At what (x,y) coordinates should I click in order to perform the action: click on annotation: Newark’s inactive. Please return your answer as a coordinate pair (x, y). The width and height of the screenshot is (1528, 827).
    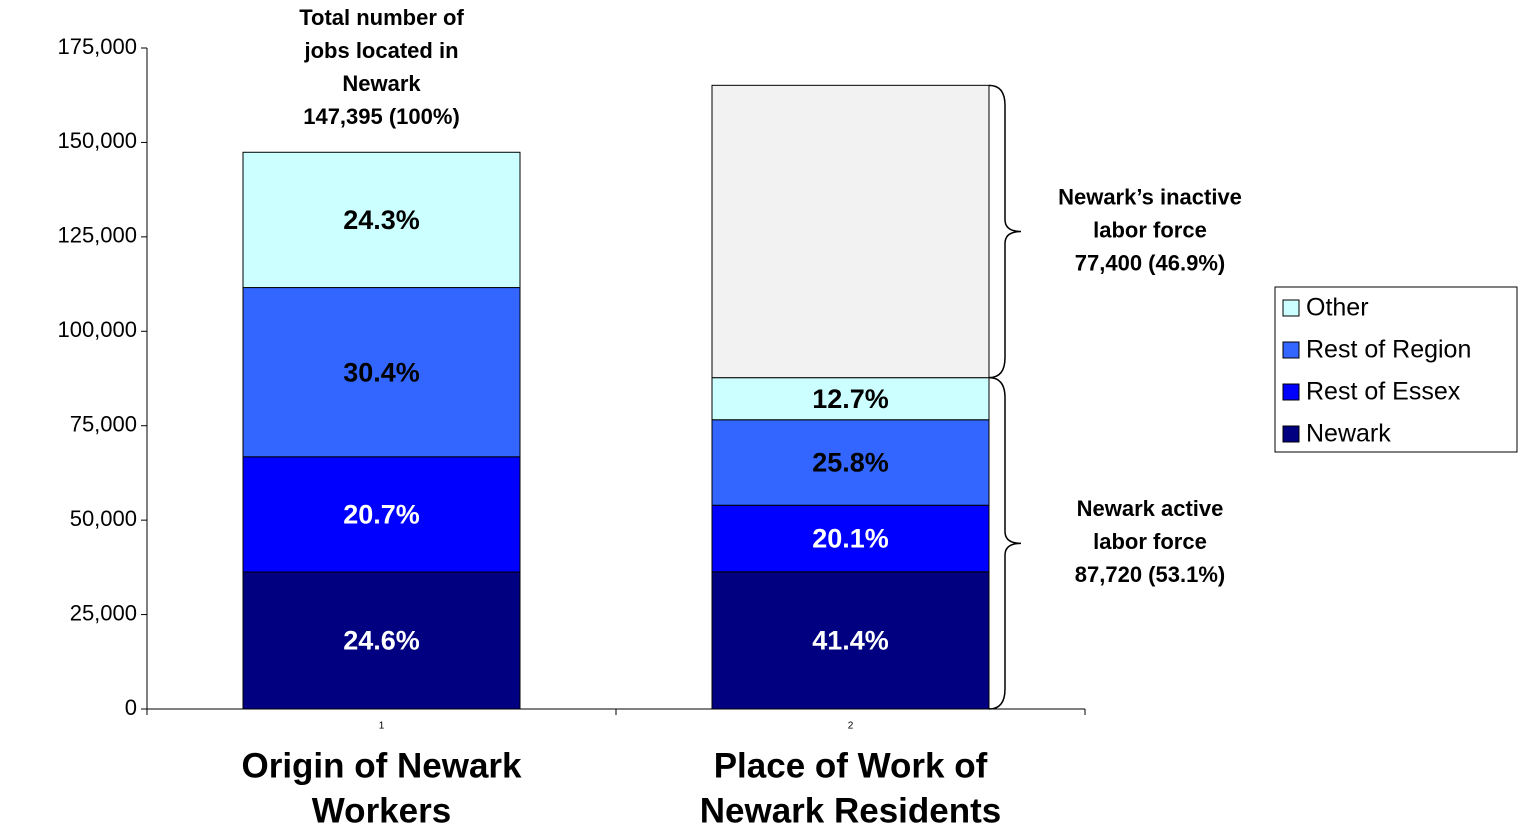
    Looking at the image, I should click on (1150, 196).